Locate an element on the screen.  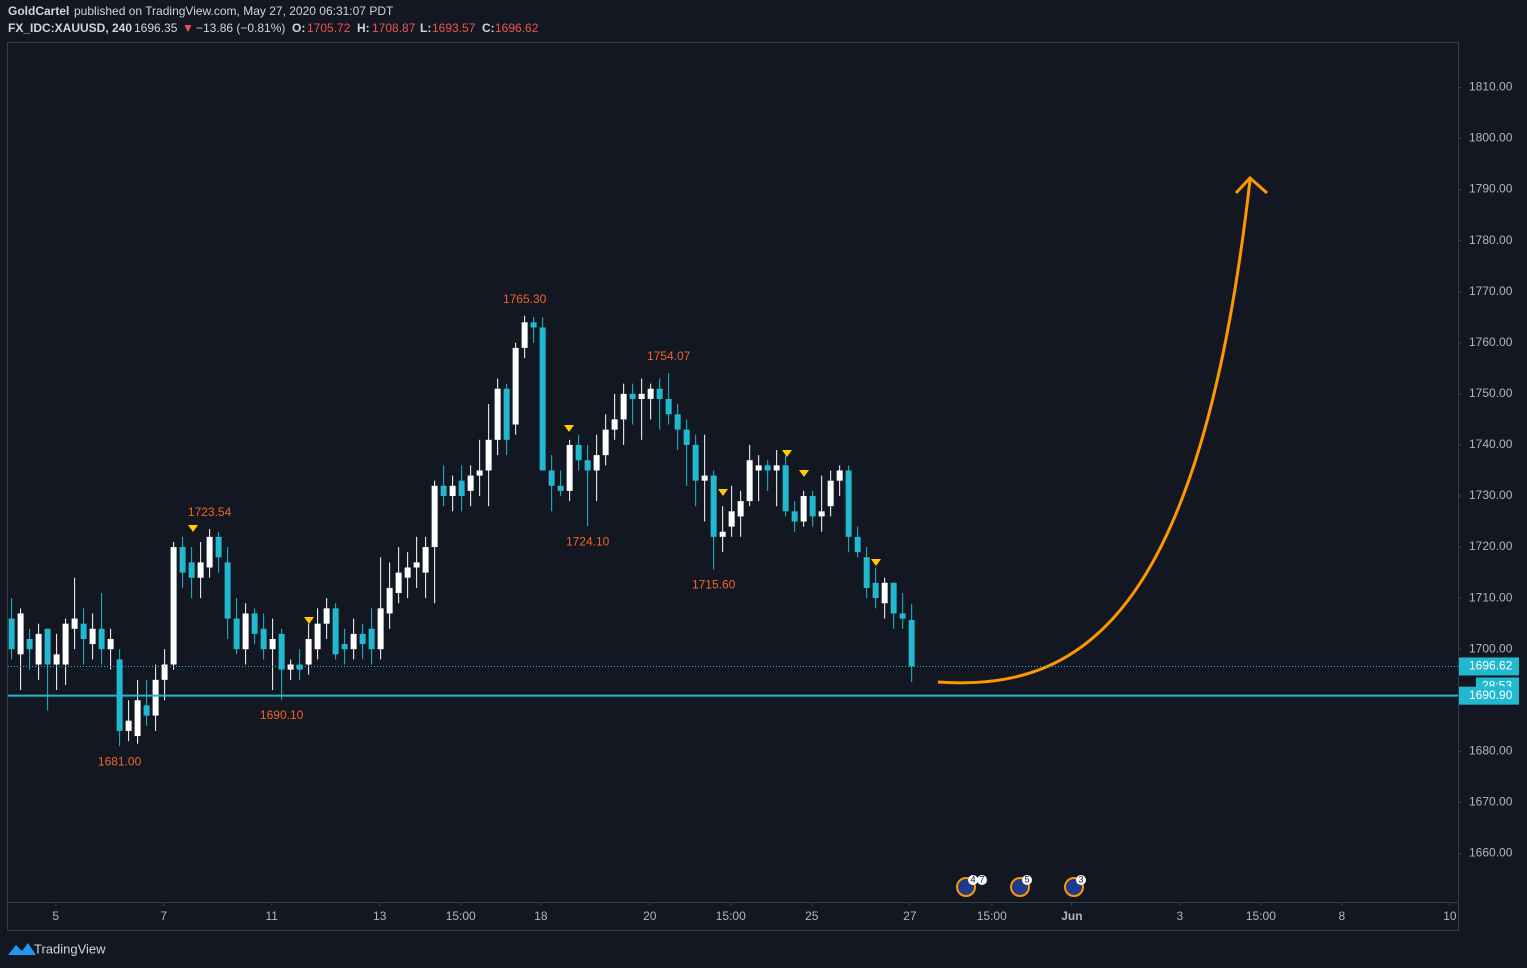
change-arrow: ▼ is located at coordinates (188, 28).